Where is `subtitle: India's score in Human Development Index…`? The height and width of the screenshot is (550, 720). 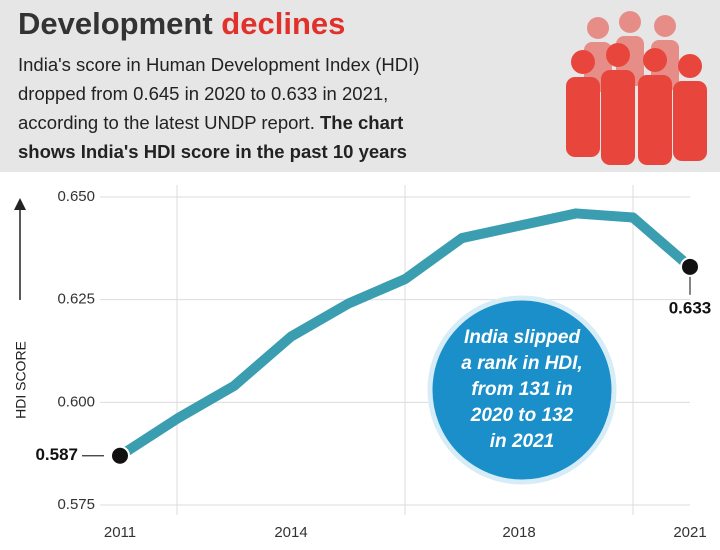 subtitle: India's score in Human Development Index… is located at coordinates (218, 64).